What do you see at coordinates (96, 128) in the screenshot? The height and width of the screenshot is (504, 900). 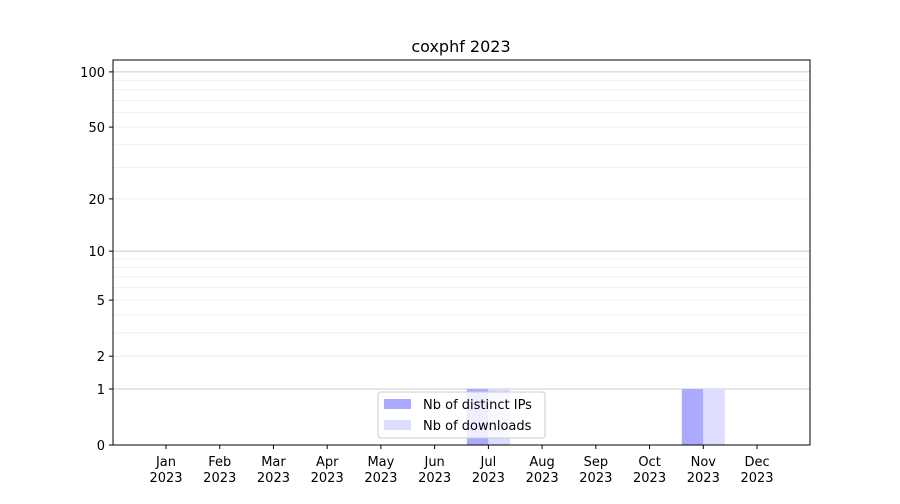 I see `y-tick-label: 50` at bounding box center [96, 128].